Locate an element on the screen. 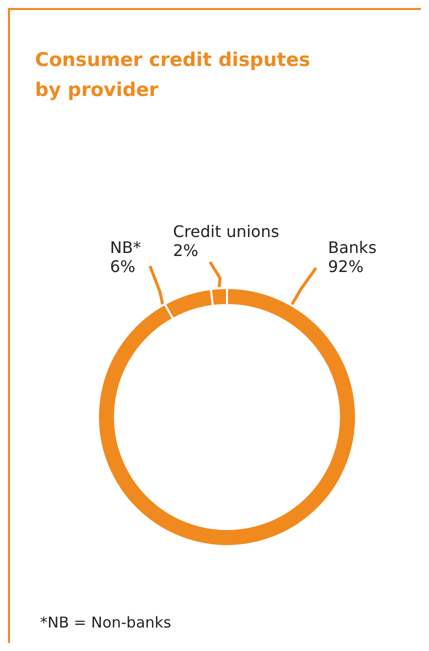 This screenshot has height=651, width=429. data-label: 92% is located at coordinates (346, 266).